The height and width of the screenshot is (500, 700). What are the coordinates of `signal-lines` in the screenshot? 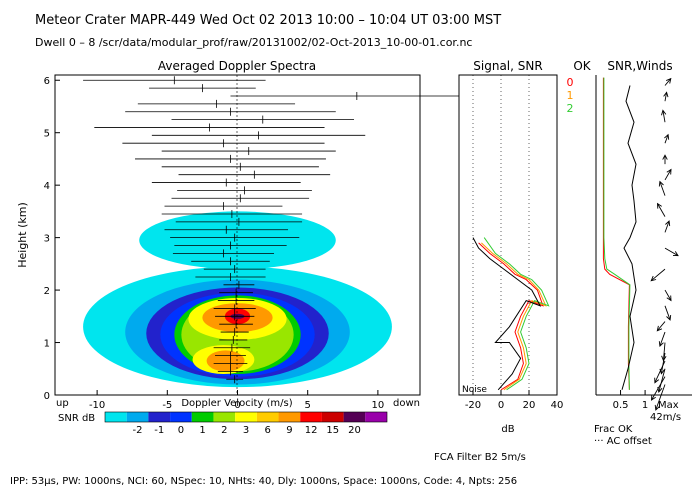 It's located at (511, 314).